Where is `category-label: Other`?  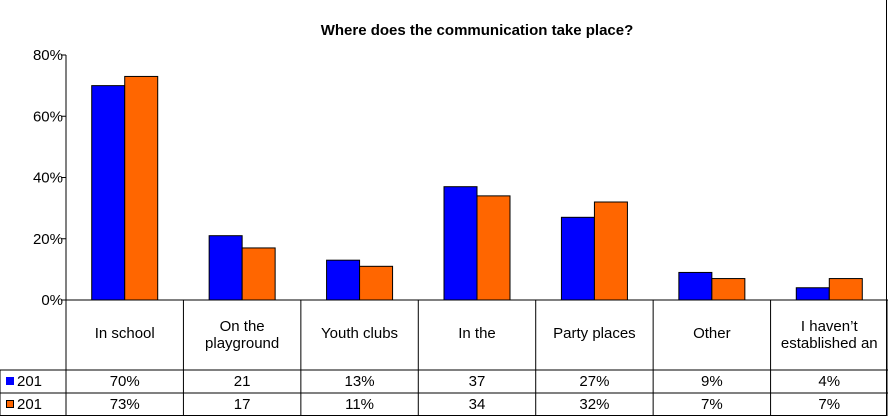 category-label: Other is located at coordinates (712, 333).